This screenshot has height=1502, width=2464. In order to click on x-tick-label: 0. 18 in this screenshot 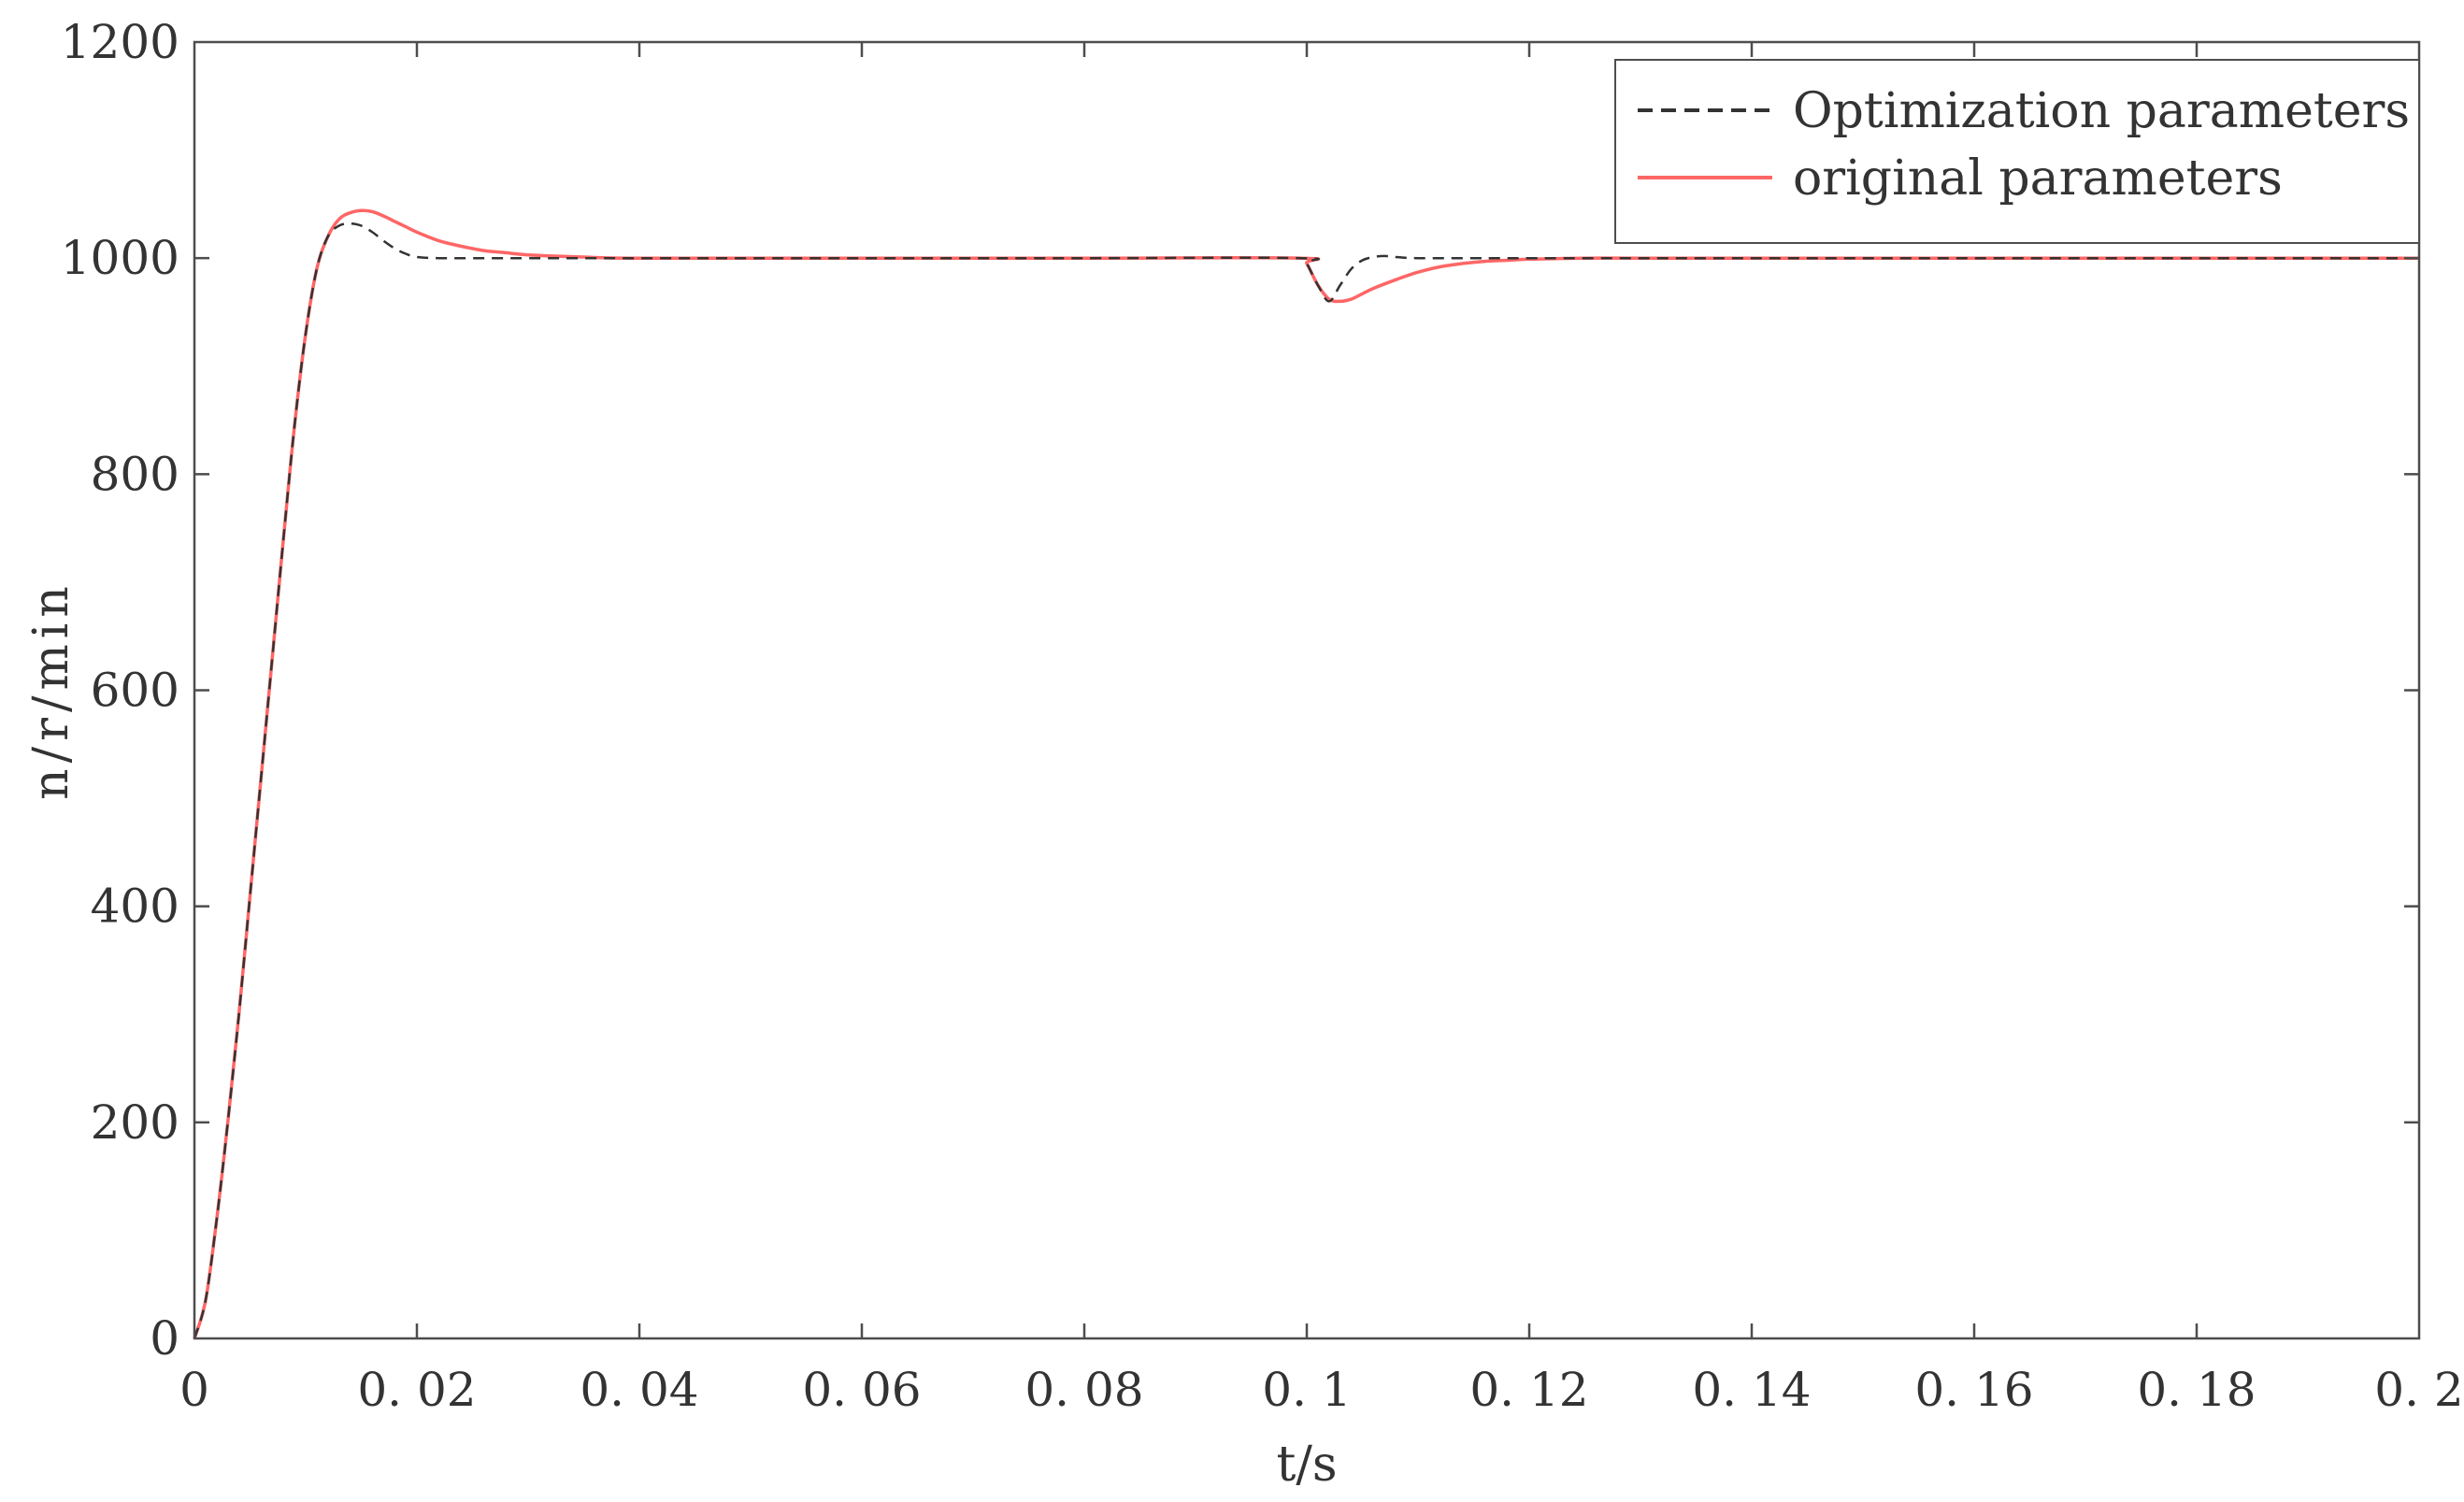, I will do `click(2196, 1390)`.